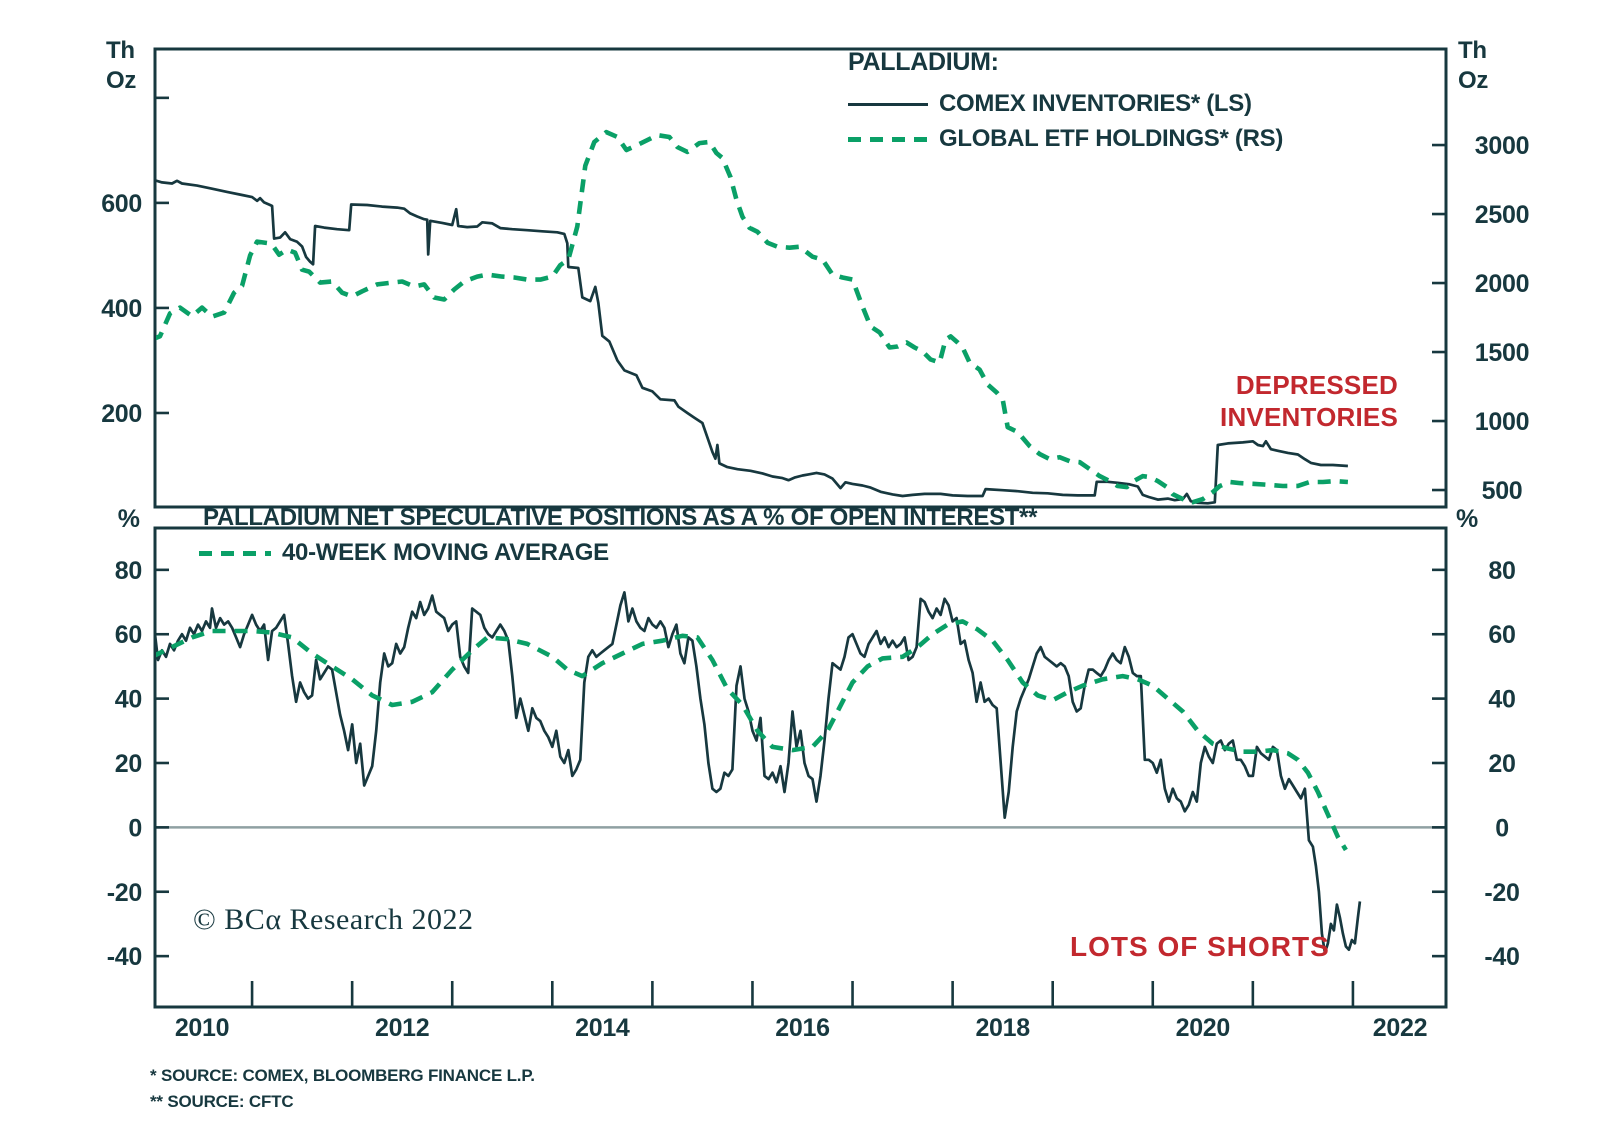 The height and width of the screenshot is (1135, 1600). Describe the element at coordinates (1400, 1028) in the screenshot. I see `x-axis-year-label: 2022` at that location.